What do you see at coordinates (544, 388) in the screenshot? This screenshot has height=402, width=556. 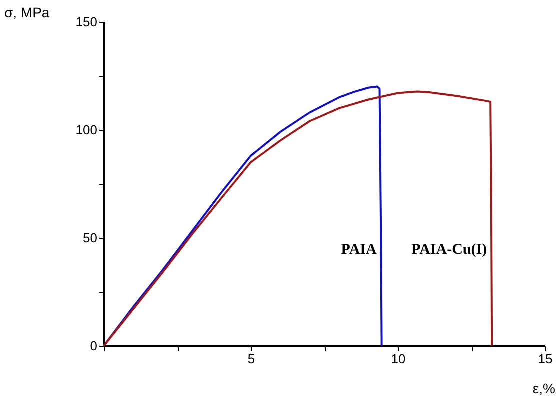 I see `x-axis-title: ε,%` at bounding box center [544, 388].